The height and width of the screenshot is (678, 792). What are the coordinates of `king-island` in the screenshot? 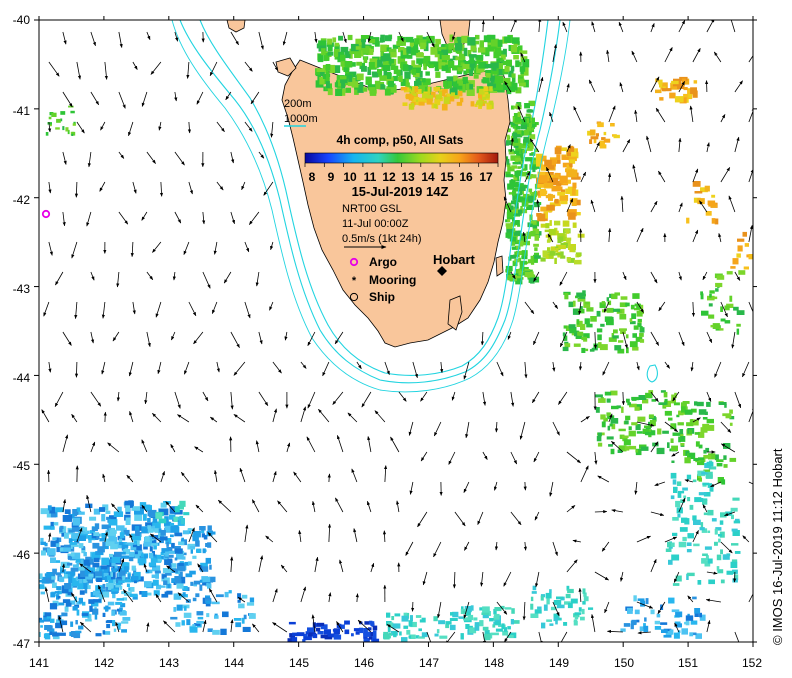 It's located at (236, 26).